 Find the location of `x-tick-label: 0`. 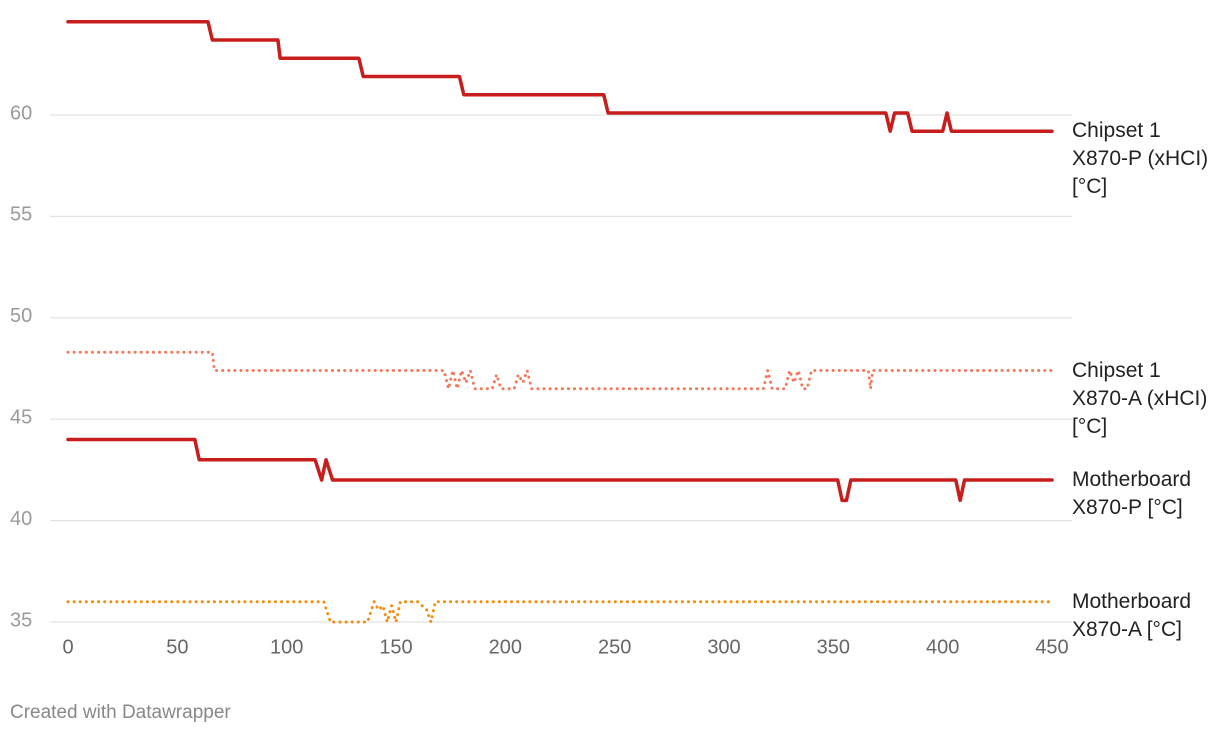

x-tick-label: 0 is located at coordinates (67, 647).